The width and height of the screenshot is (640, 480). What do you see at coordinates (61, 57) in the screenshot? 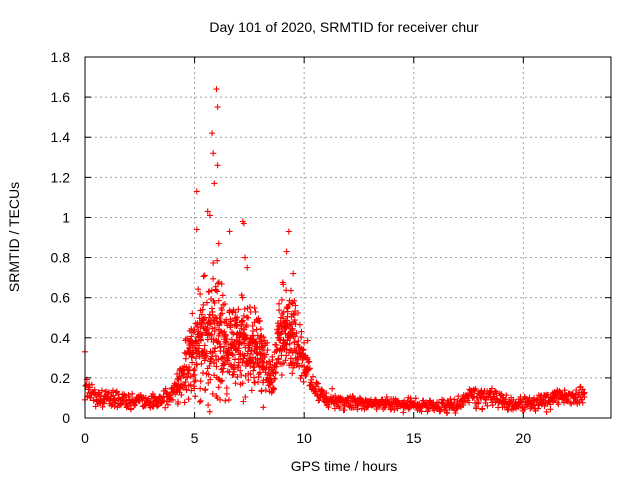
I see `y-tick-label: 1.8` at bounding box center [61, 57].